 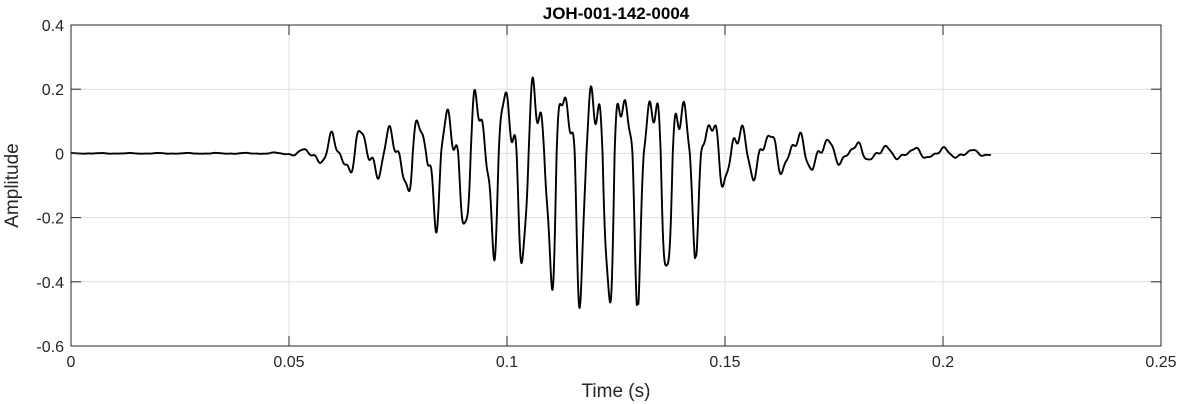 What do you see at coordinates (53, 26) in the screenshot?
I see `y-tick-label-5: 0.4` at bounding box center [53, 26].